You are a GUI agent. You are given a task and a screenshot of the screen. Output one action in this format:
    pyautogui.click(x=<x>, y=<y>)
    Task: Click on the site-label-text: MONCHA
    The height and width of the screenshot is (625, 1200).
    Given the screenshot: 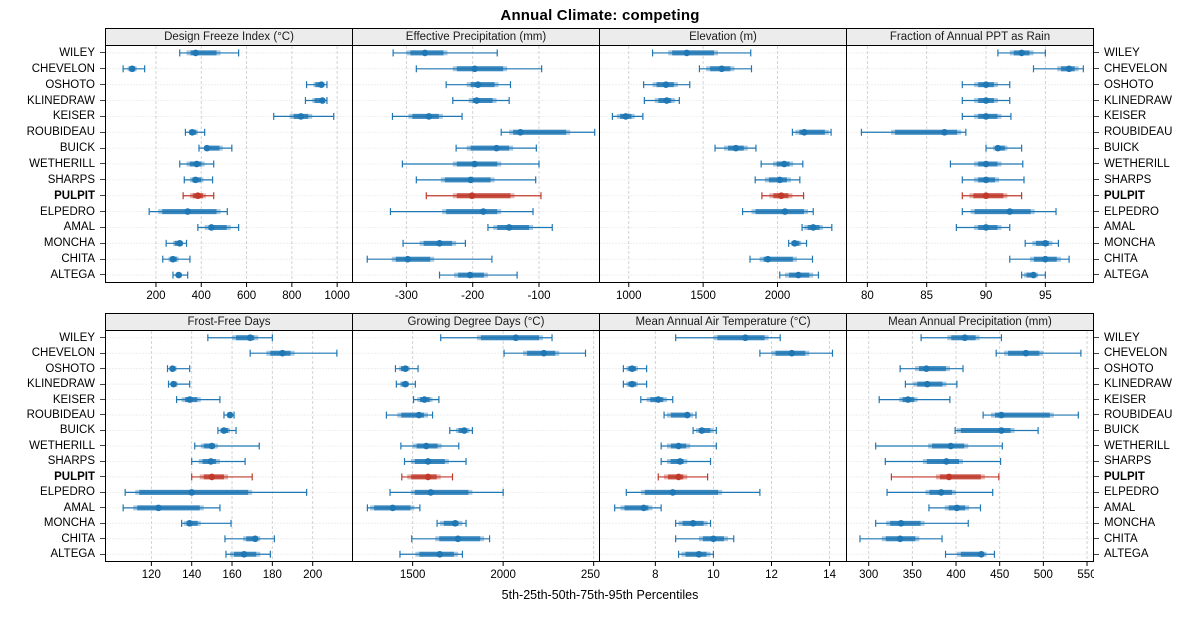 What is the action you would take?
    pyautogui.click(x=69, y=243)
    